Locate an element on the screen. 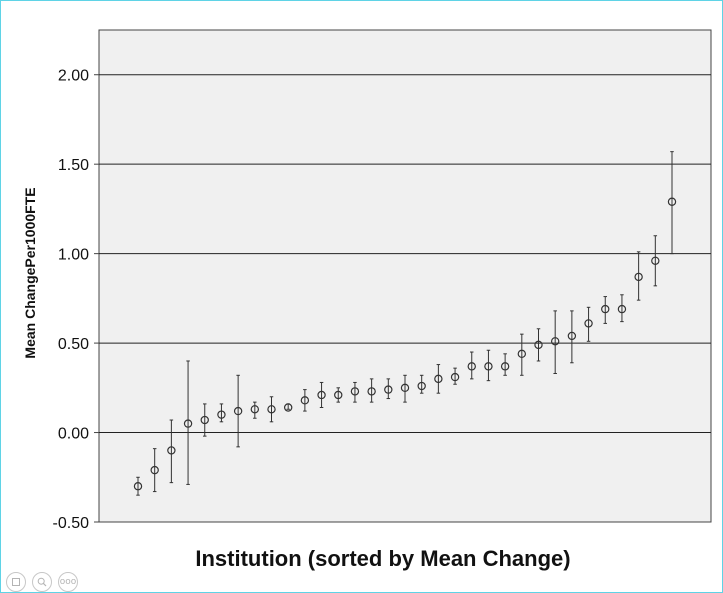 The width and height of the screenshot is (723, 593). zoom-reset-icon is located at coordinates (16, 582).